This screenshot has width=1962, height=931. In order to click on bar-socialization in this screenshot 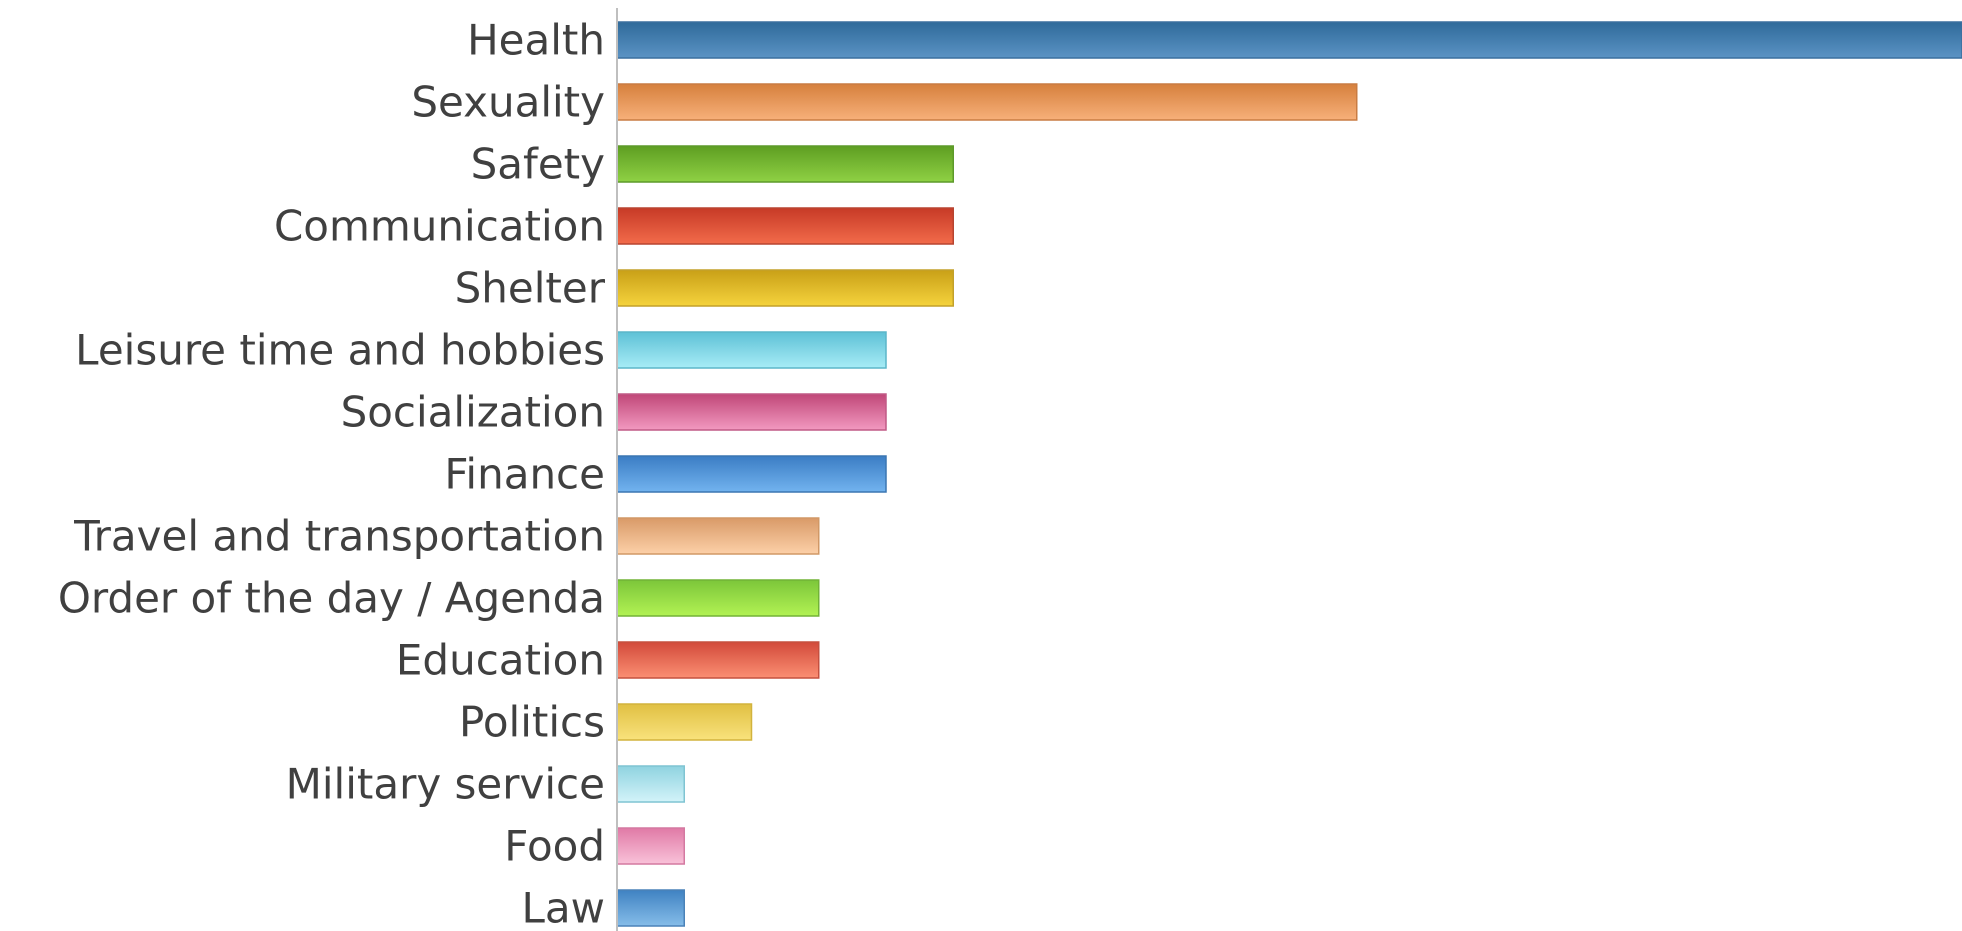, I will do `click(751, 412)`.